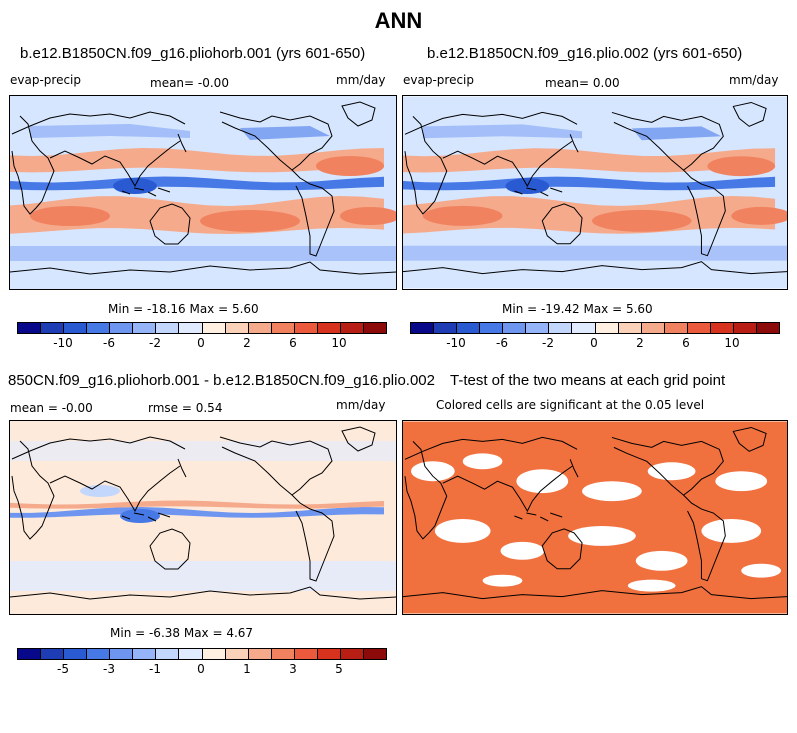  What do you see at coordinates (250, 221) in the screenshot?
I see `pacific-evap-core` at bounding box center [250, 221].